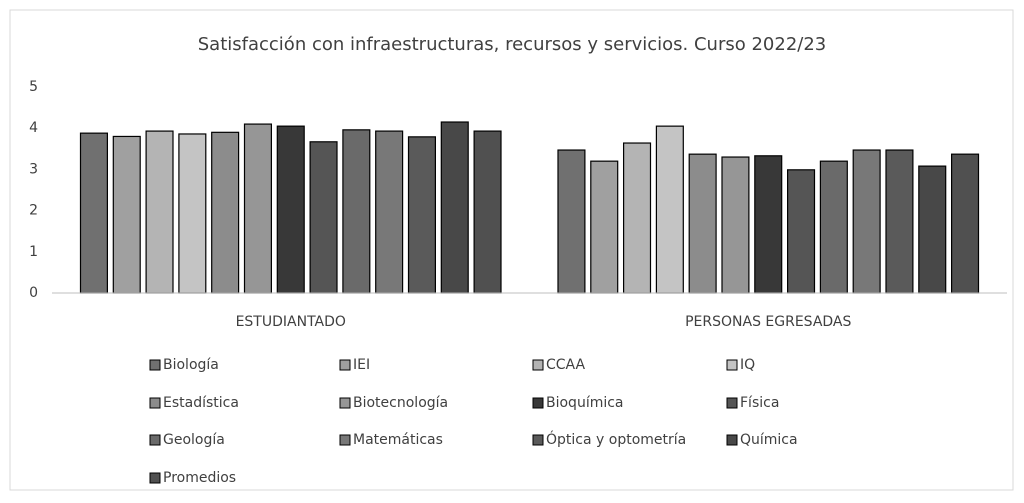  What do you see at coordinates (191, 365) in the screenshot?
I see `legend-label: Biología` at bounding box center [191, 365].